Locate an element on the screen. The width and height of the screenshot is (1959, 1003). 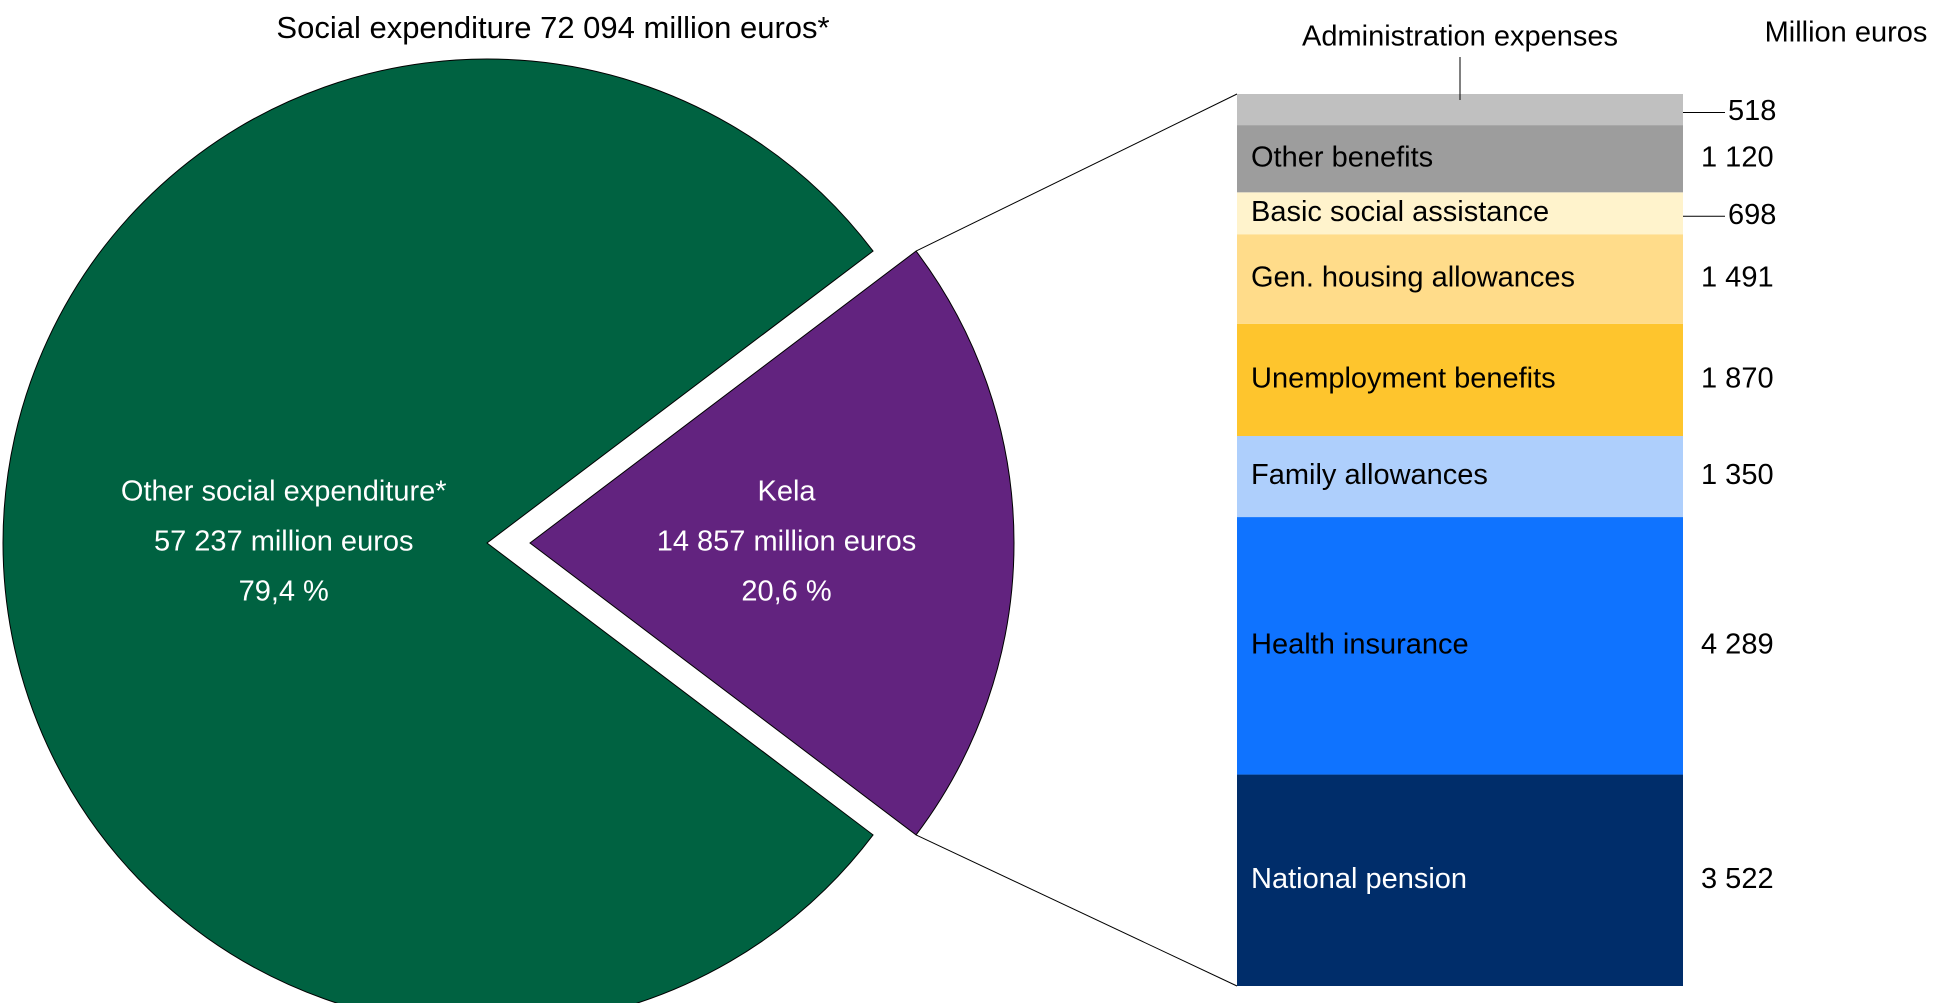
slice-value-label: 57 237 million euros is located at coordinates (284, 542).